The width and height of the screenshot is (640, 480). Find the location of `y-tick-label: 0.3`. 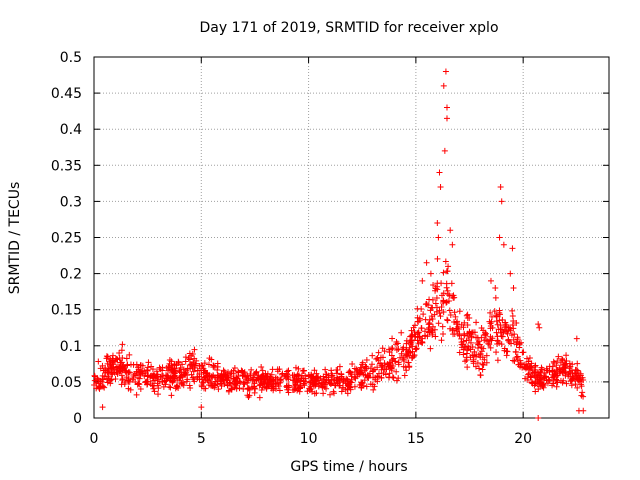

y-tick-label: 0.3 is located at coordinates (71, 202).